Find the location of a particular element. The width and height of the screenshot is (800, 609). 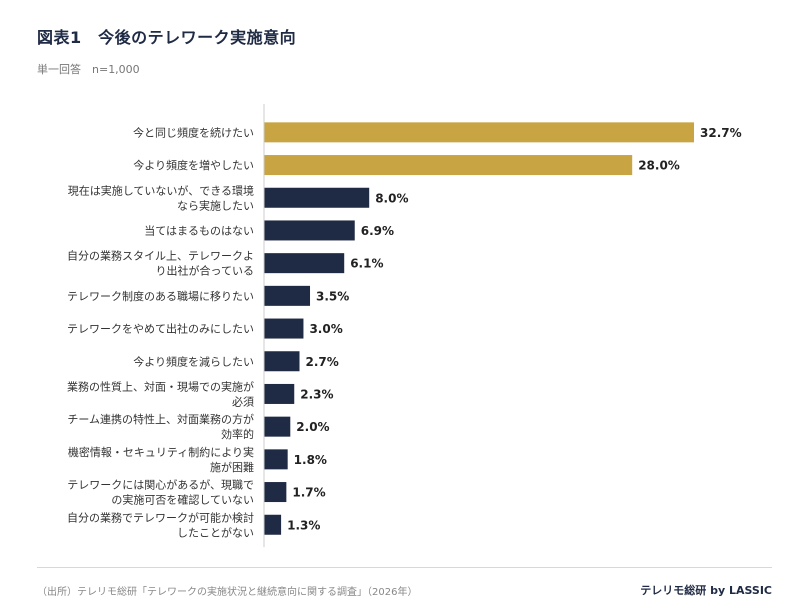

value-label: 8.0% is located at coordinates (391, 198).